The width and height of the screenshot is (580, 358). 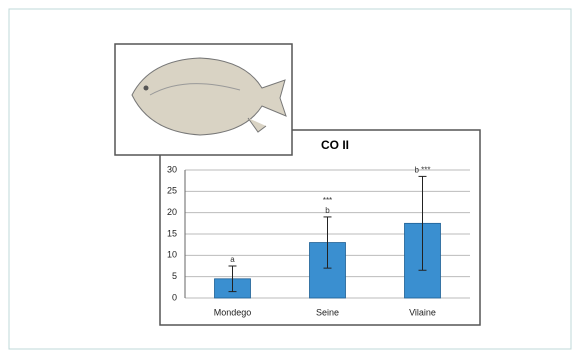 What do you see at coordinates (172, 191) in the screenshot?
I see `y-tick-label: 25` at bounding box center [172, 191].